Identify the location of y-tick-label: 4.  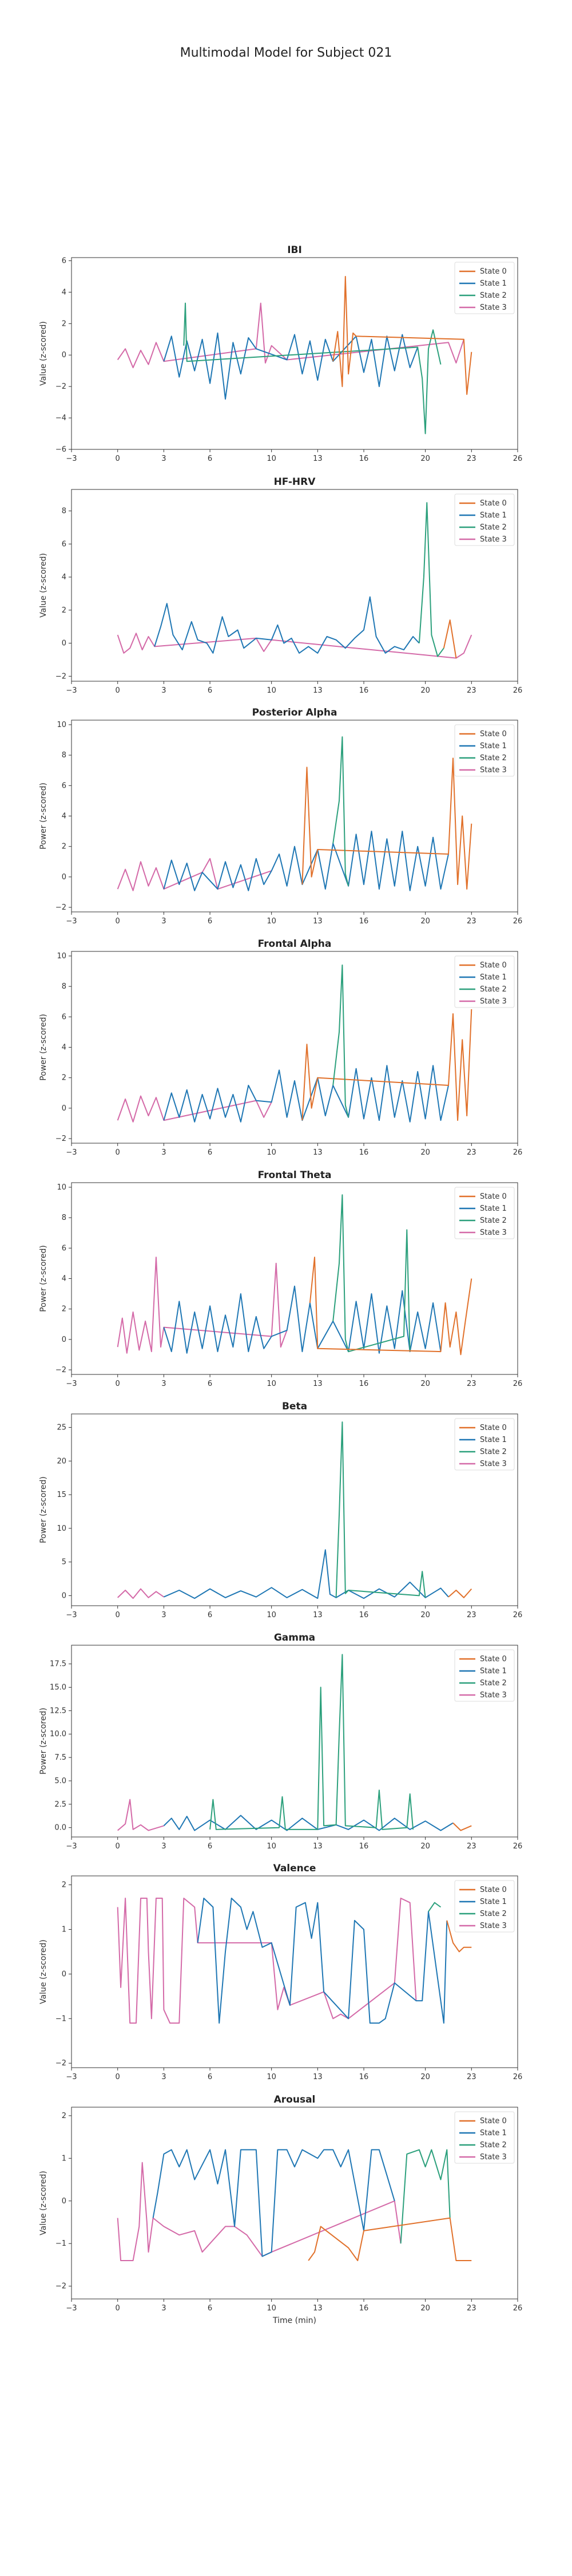
(64, 292).